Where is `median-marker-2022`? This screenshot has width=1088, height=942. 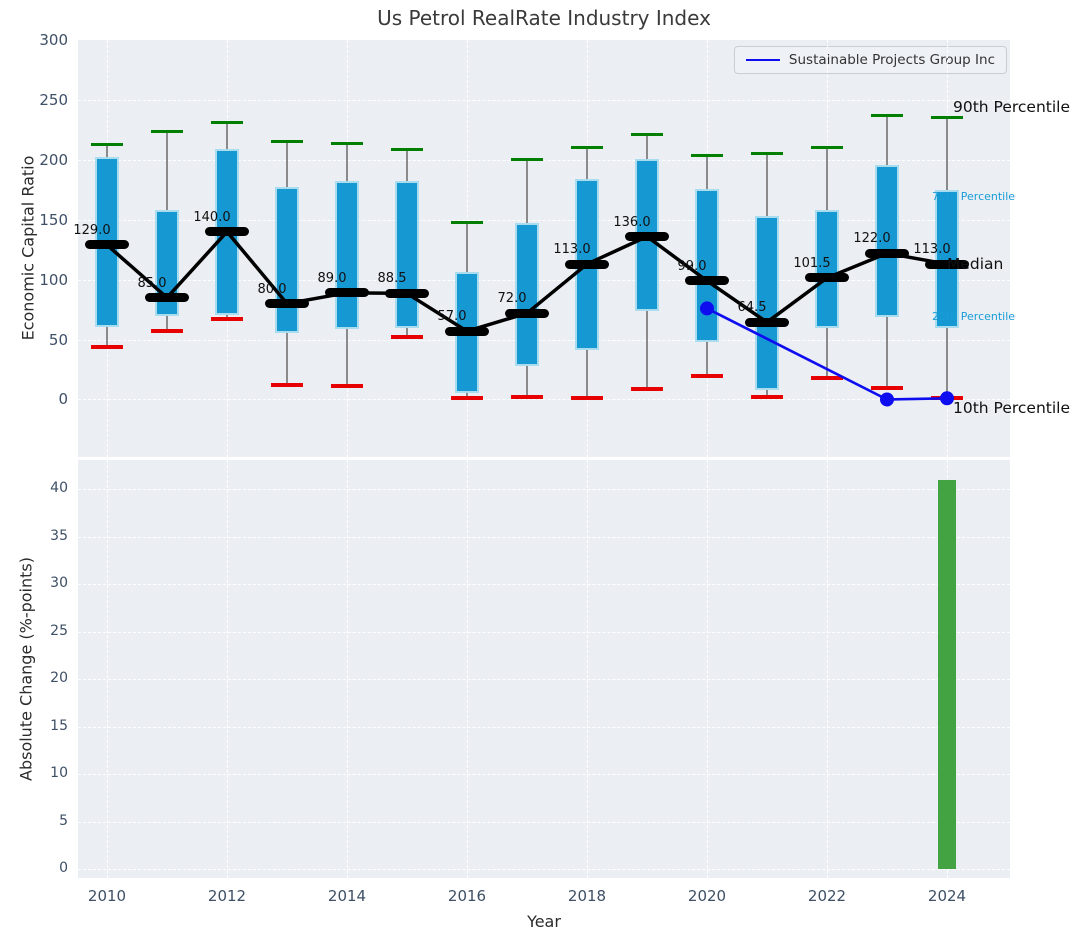 median-marker-2022 is located at coordinates (827, 278).